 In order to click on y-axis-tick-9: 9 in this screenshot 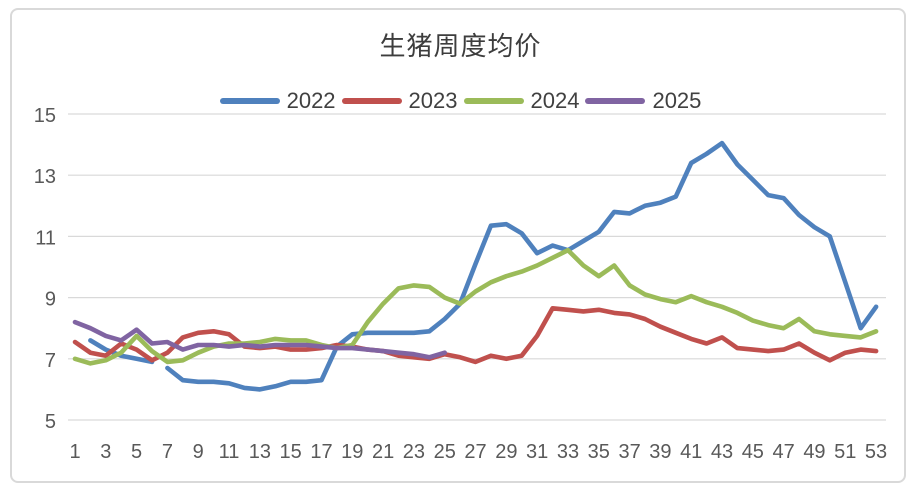, I will do `click(50, 300)`.